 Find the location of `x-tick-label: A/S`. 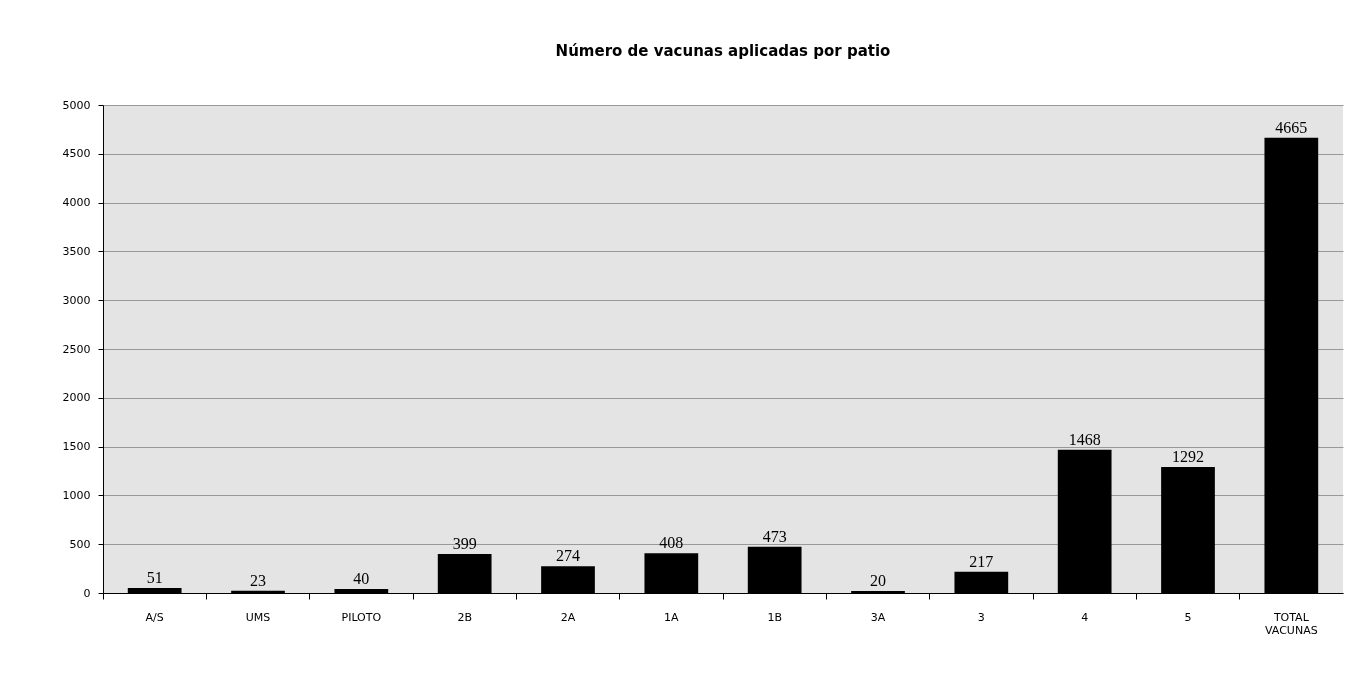

x-tick-label: A/S is located at coordinates (154, 617).